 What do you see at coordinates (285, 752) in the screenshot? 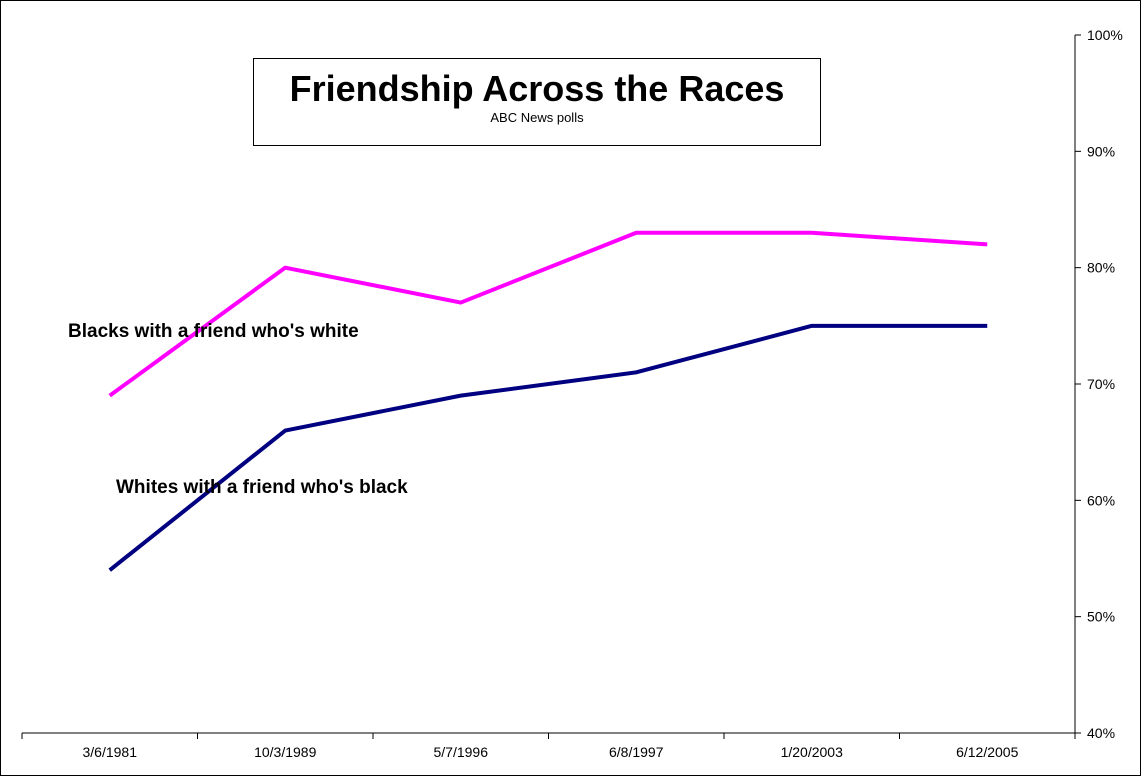
I see `x-tick-label: 10/3/1989` at bounding box center [285, 752].